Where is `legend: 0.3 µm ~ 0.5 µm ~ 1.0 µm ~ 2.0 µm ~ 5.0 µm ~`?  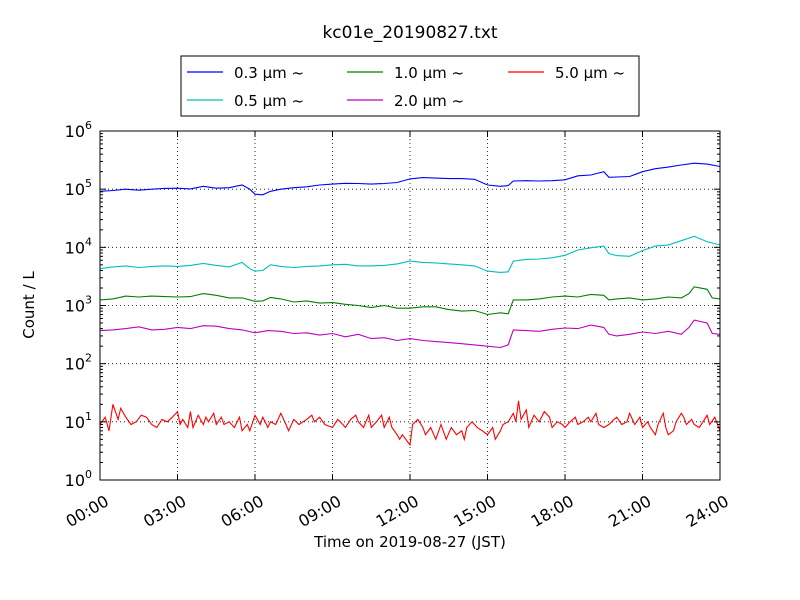
legend: 0.3 µm ~ 0.5 µm ~ 1.0 µm ~ 2.0 µm ~ 5.0 µm ~ is located at coordinates (410, 86).